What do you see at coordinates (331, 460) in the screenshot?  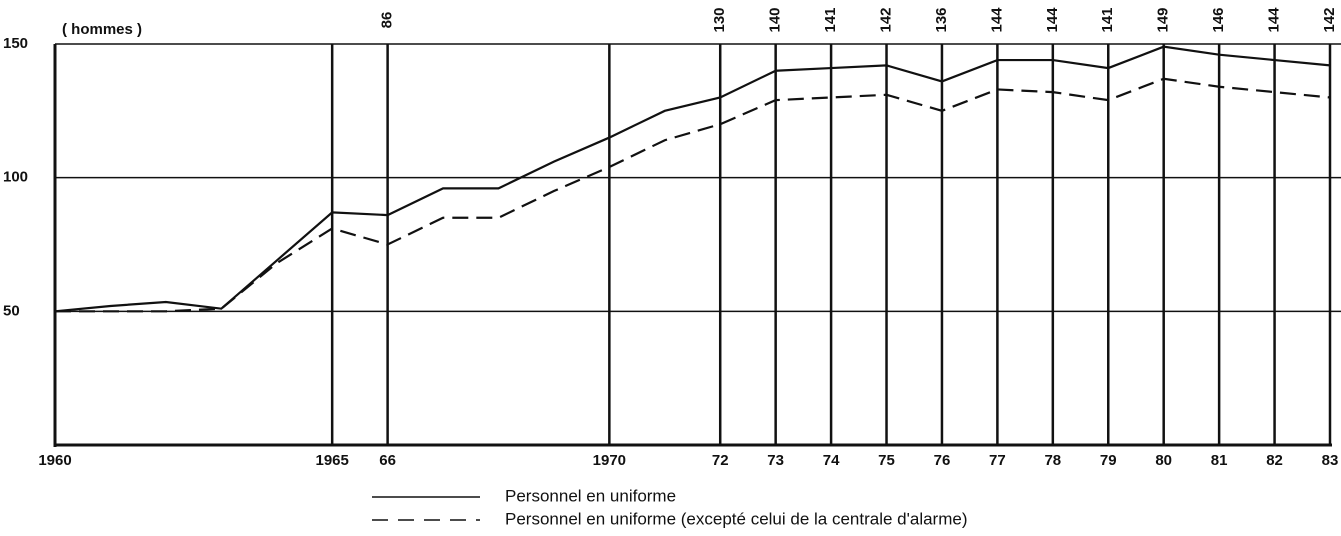 I see `x-tick-label: 1965` at bounding box center [331, 460].